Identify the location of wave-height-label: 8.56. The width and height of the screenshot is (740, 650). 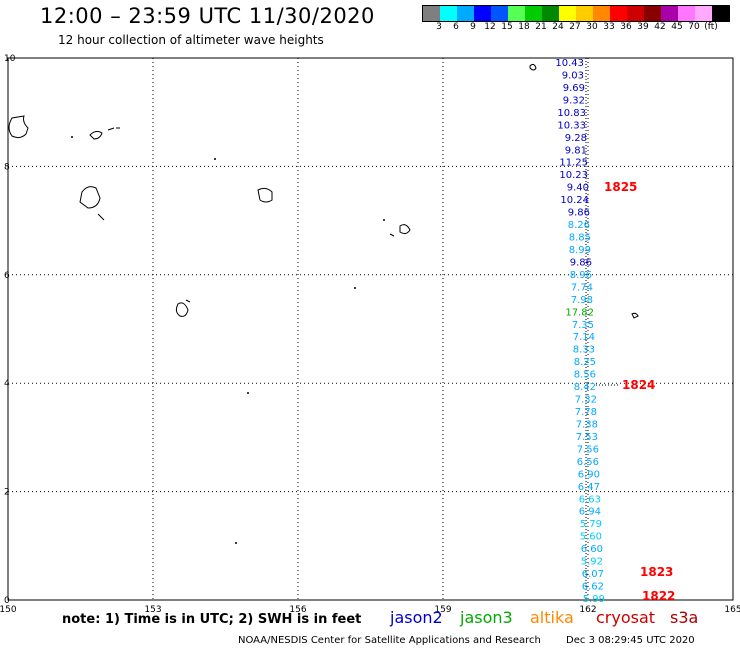
(585, 375).